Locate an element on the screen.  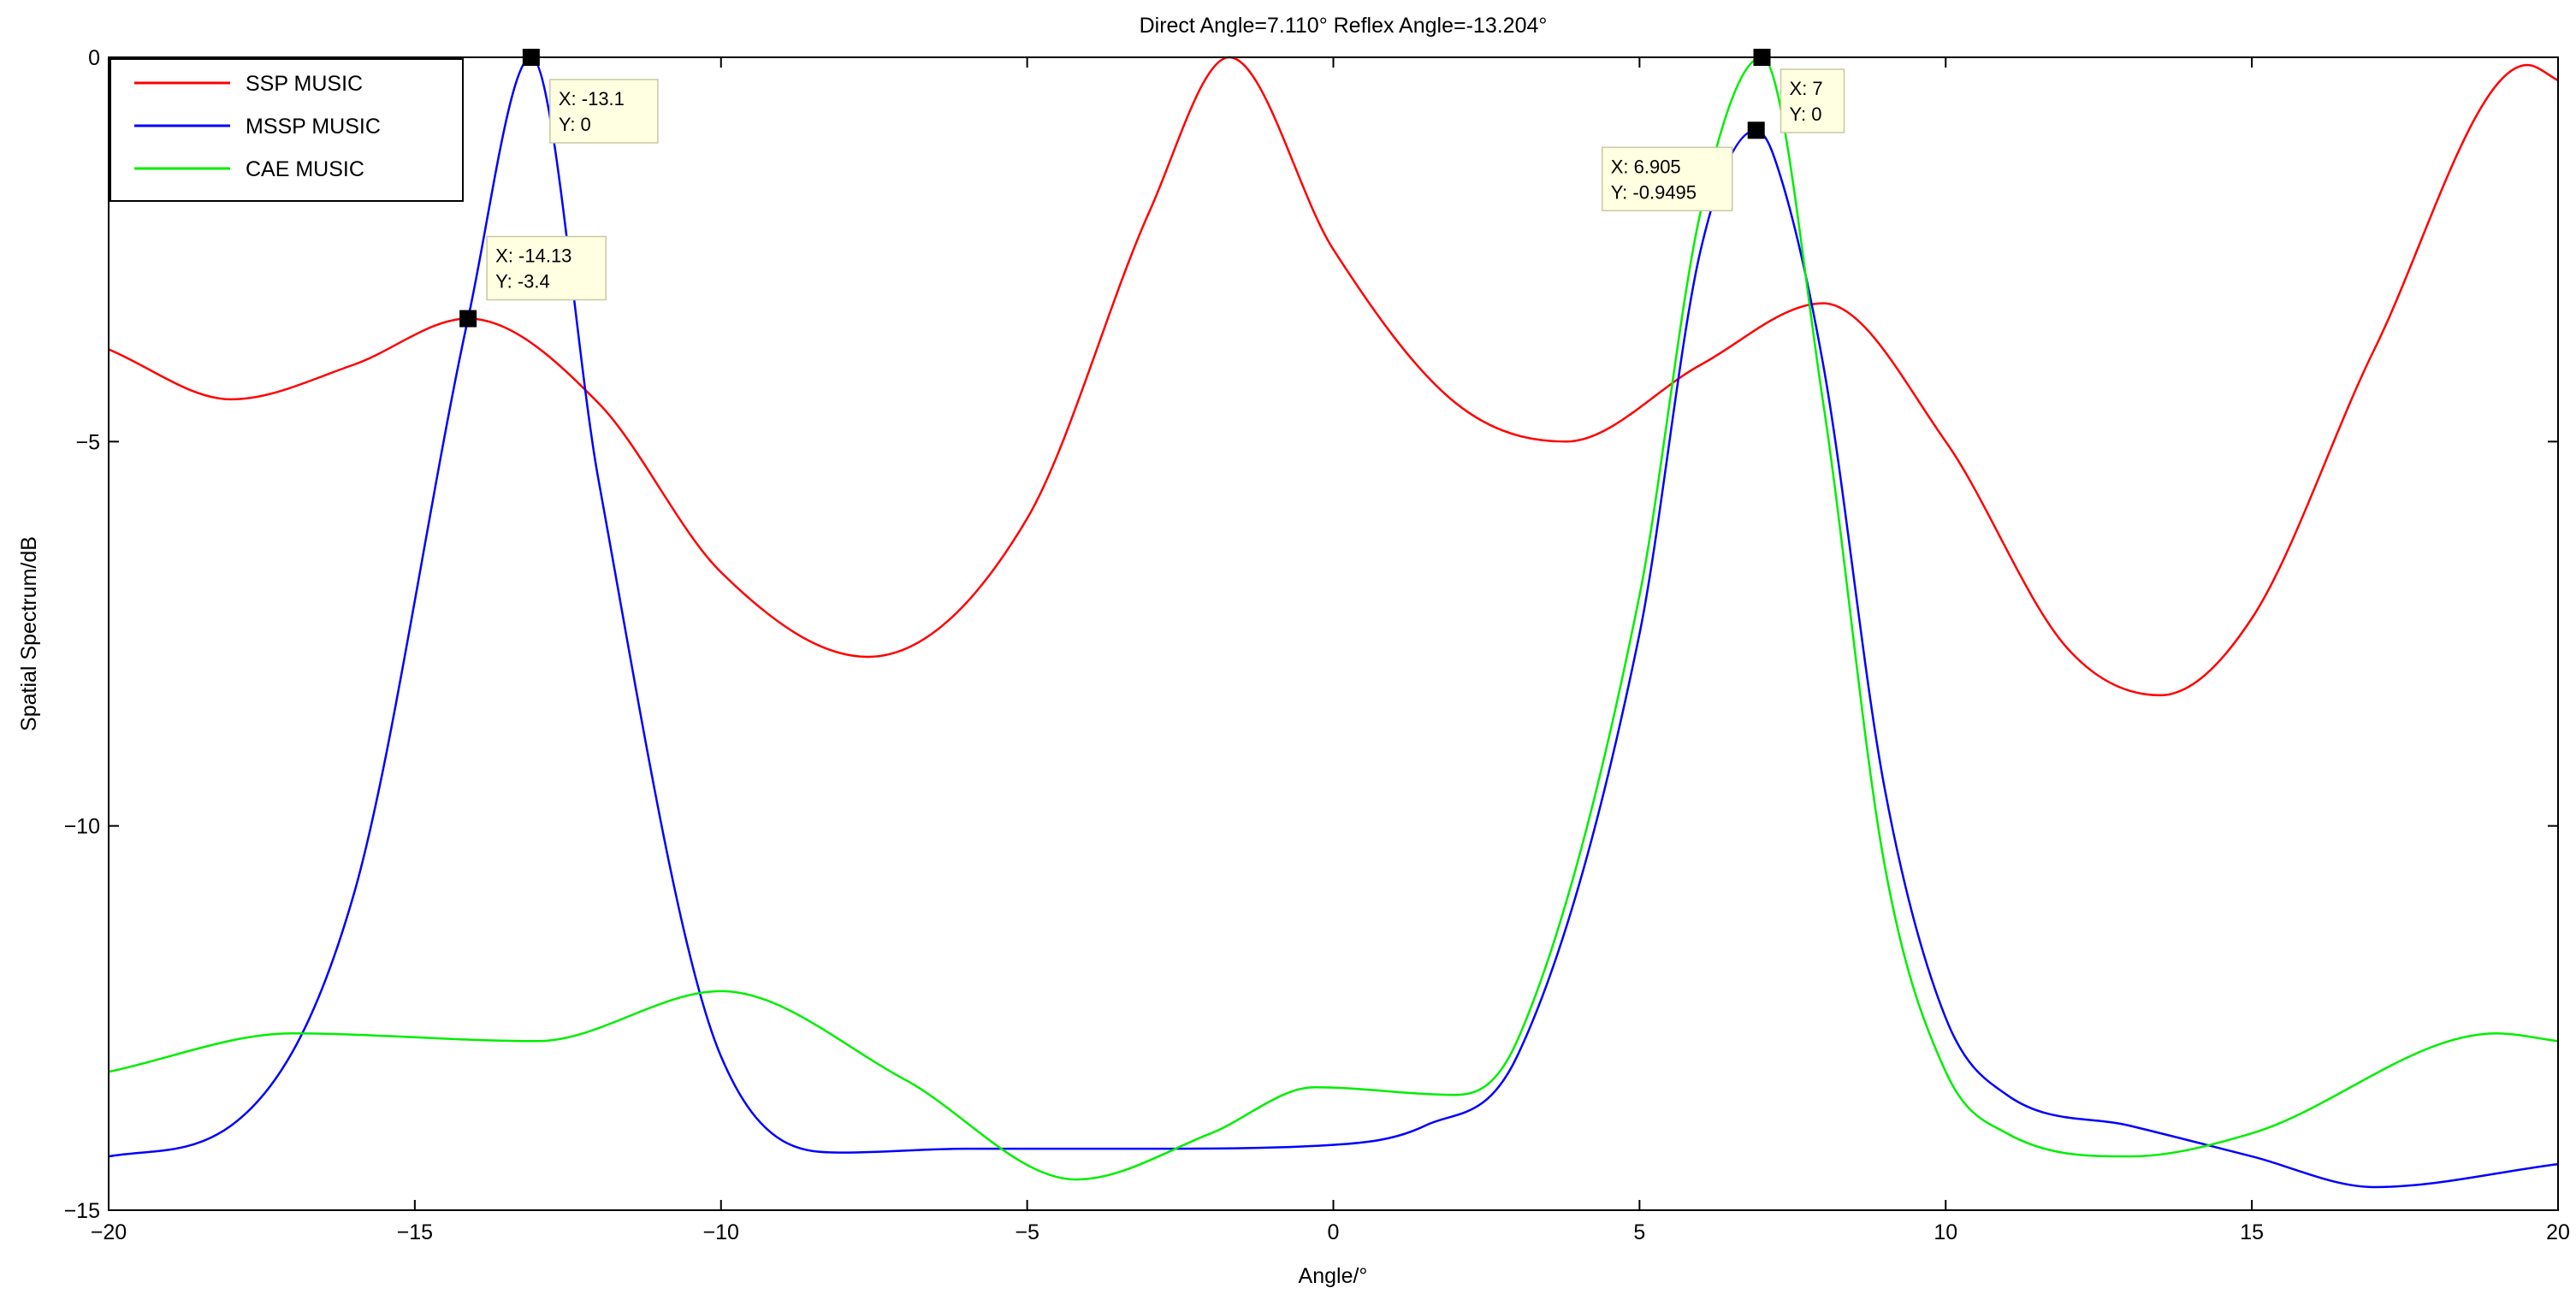
x-tick-label: −5 is located at coordinates (1027, 1232).